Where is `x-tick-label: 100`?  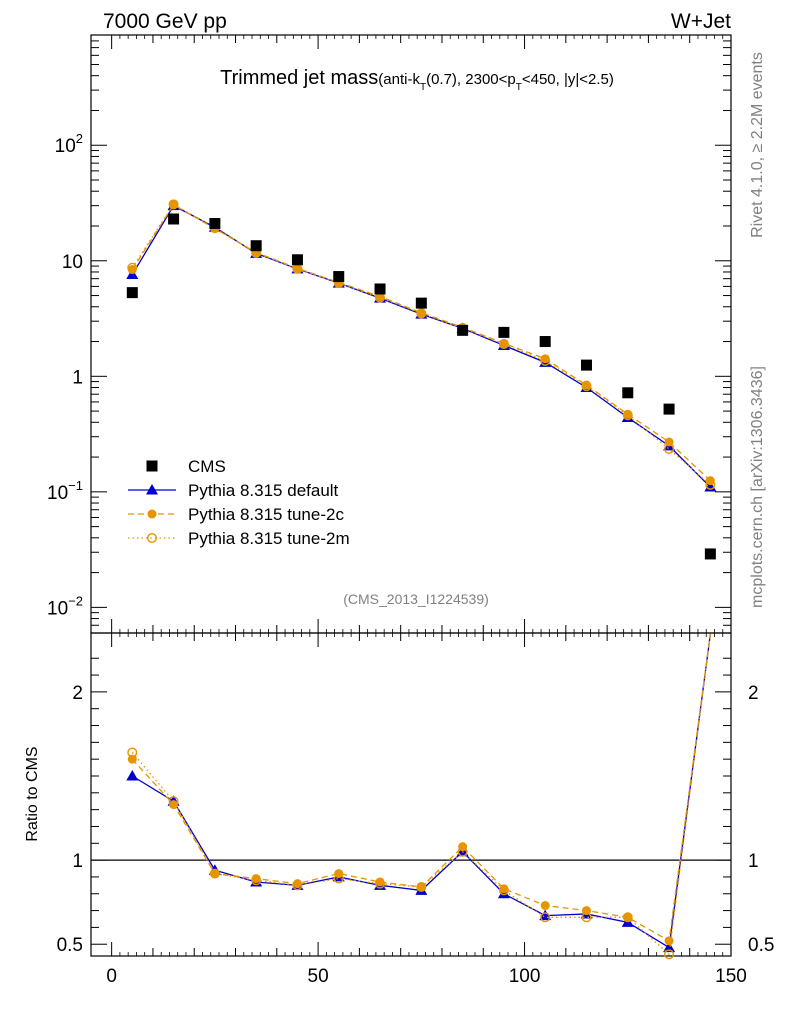
x-tick-label: 100 is located at coordinates (525, 976).